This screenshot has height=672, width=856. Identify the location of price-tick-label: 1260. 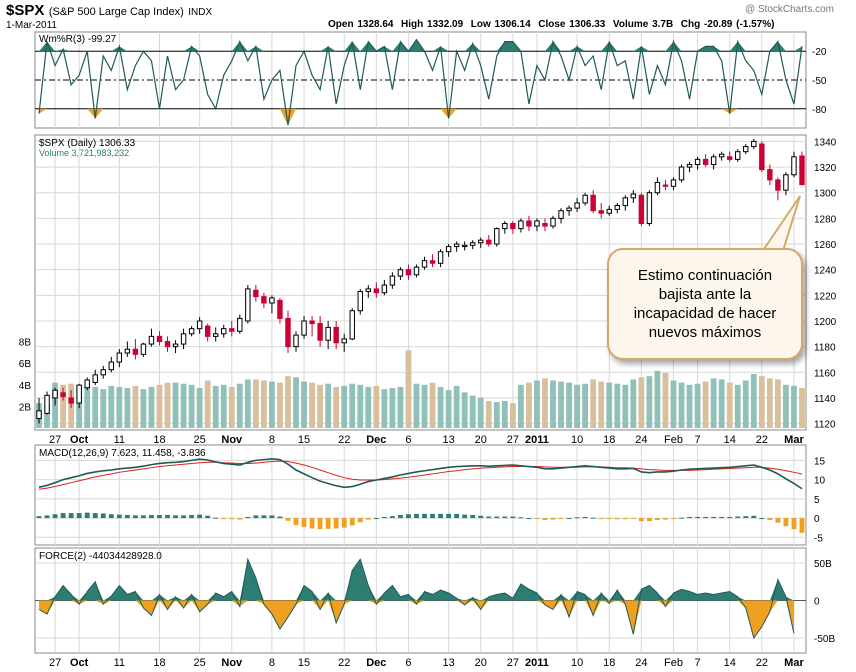
(825, 245).